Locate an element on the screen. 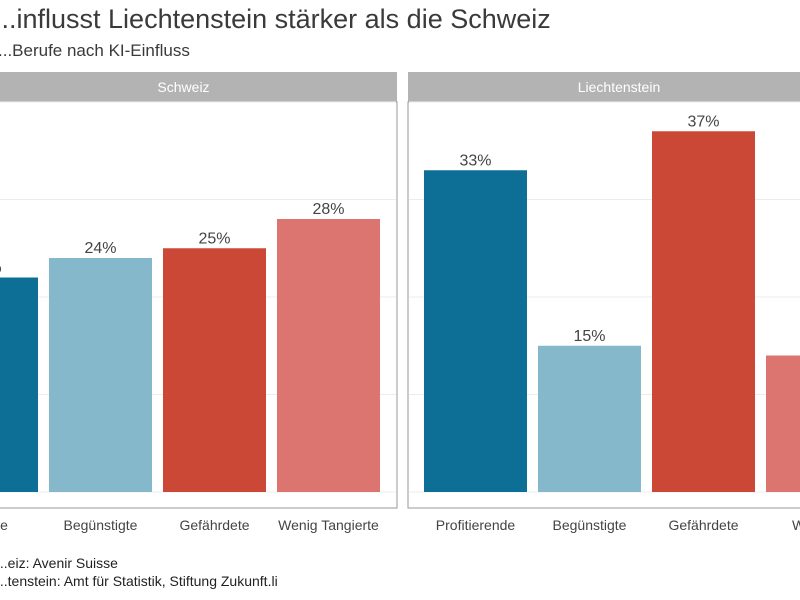 The image size is (800, 600). panel-strip-liechtenstein is located at coordinates (604, 87).